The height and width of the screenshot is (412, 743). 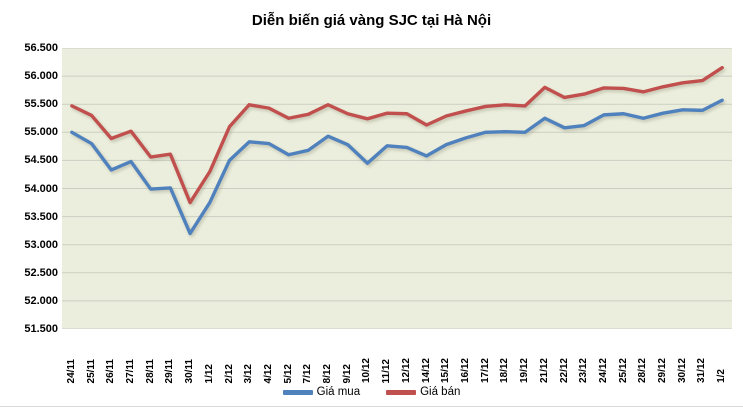 What do you see at coordinates (643, 370) in the screenshot?
I see `x-axis-tick-label: 28/12` at bounding box center [643, 370].